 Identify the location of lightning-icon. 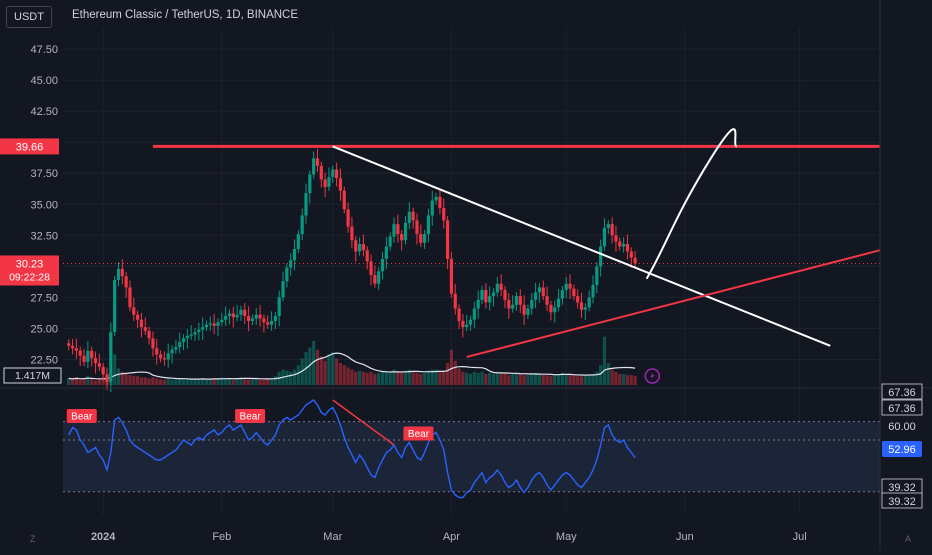
(652, 376).